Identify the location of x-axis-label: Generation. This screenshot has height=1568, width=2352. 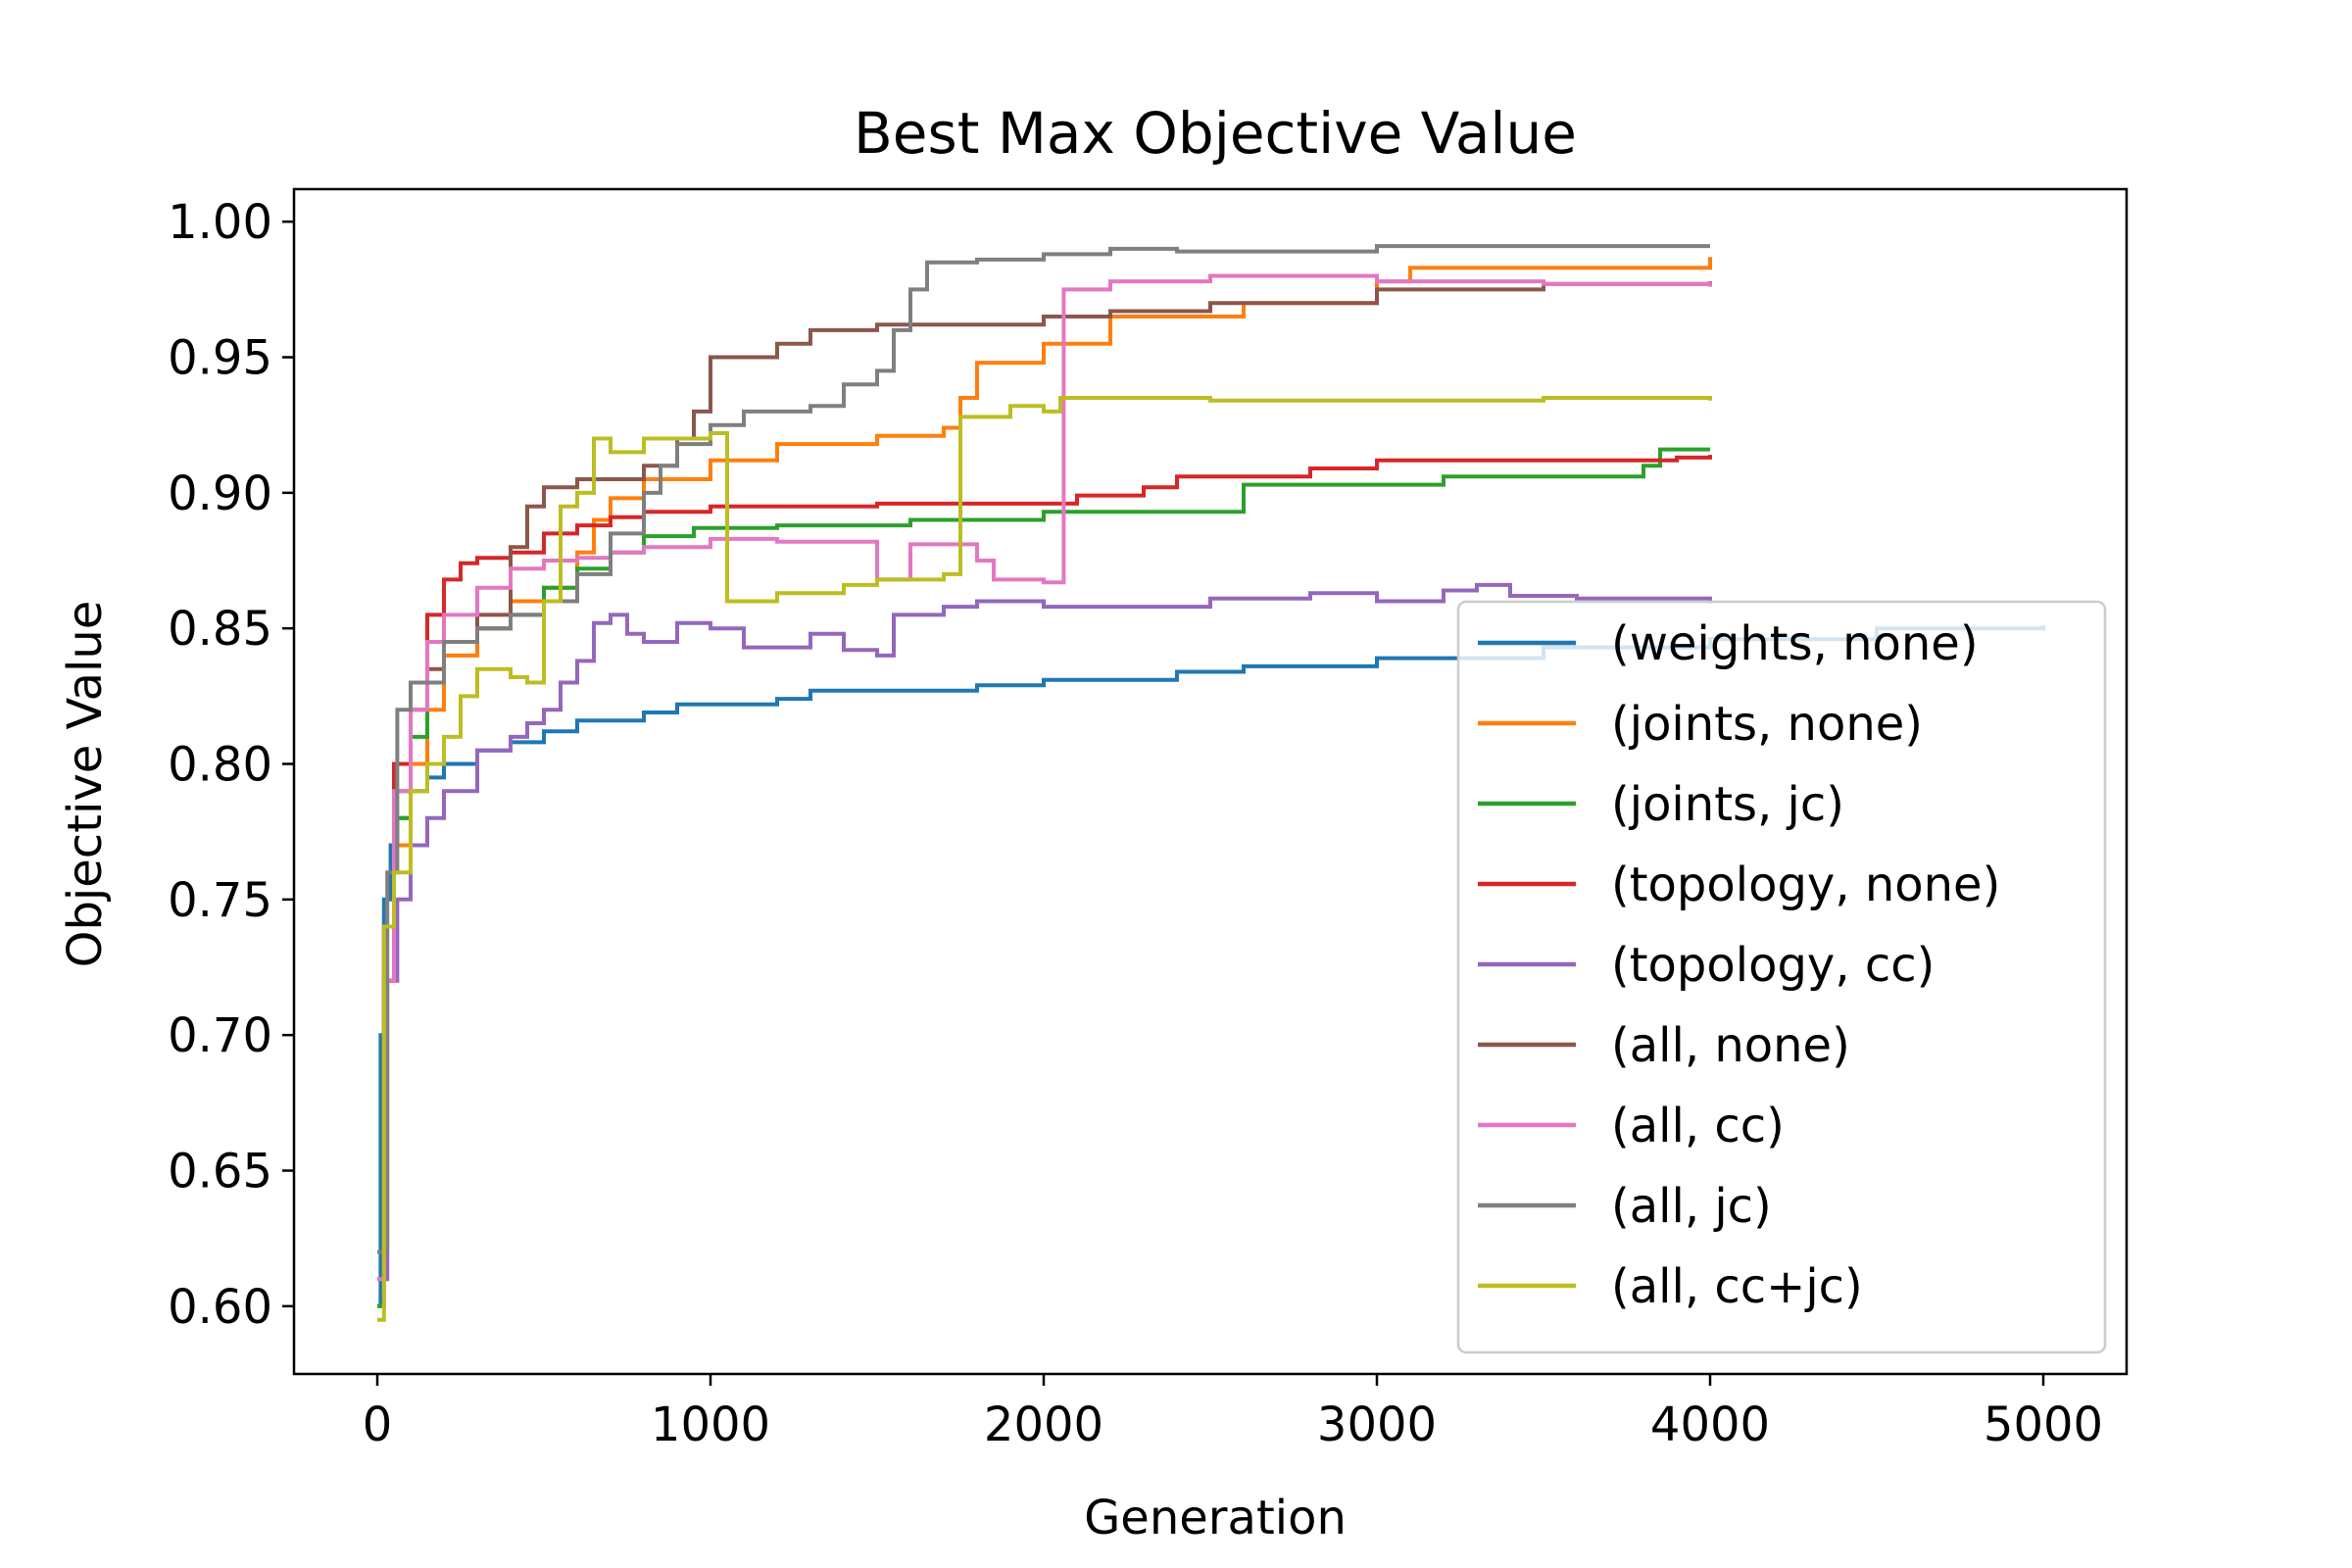
(1215, 1518).